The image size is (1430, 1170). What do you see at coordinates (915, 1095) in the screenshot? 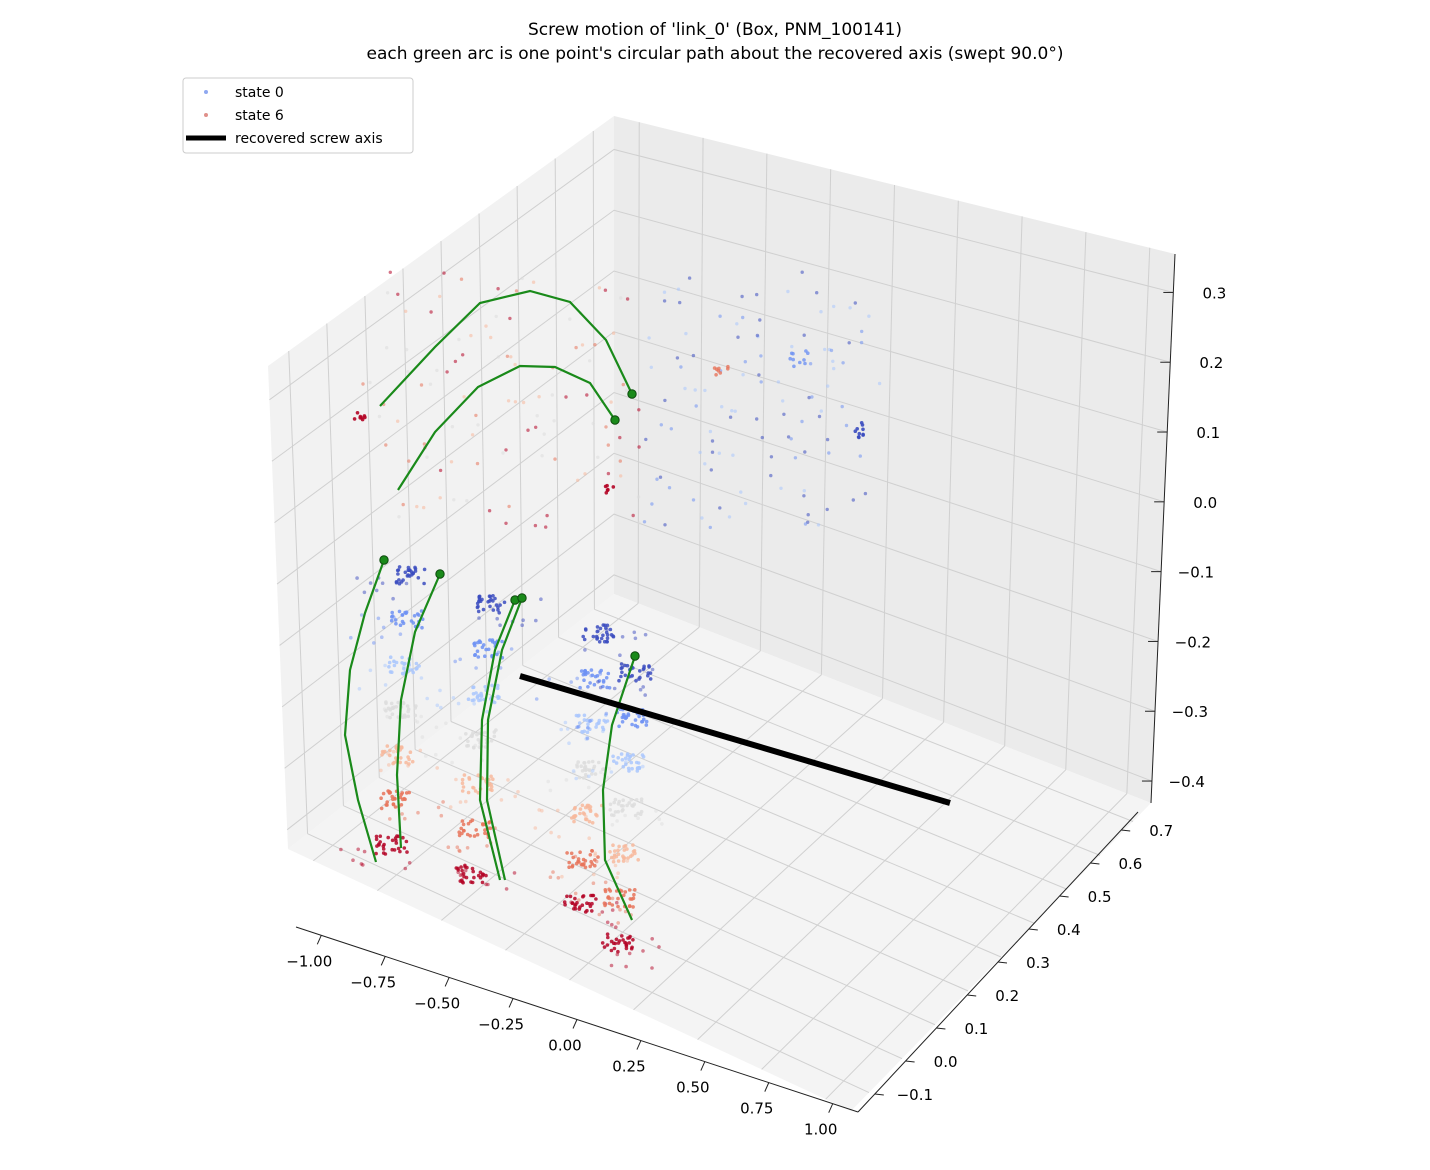
I see `y-tick-label: −0.1` at bounding box center [915, 1095].